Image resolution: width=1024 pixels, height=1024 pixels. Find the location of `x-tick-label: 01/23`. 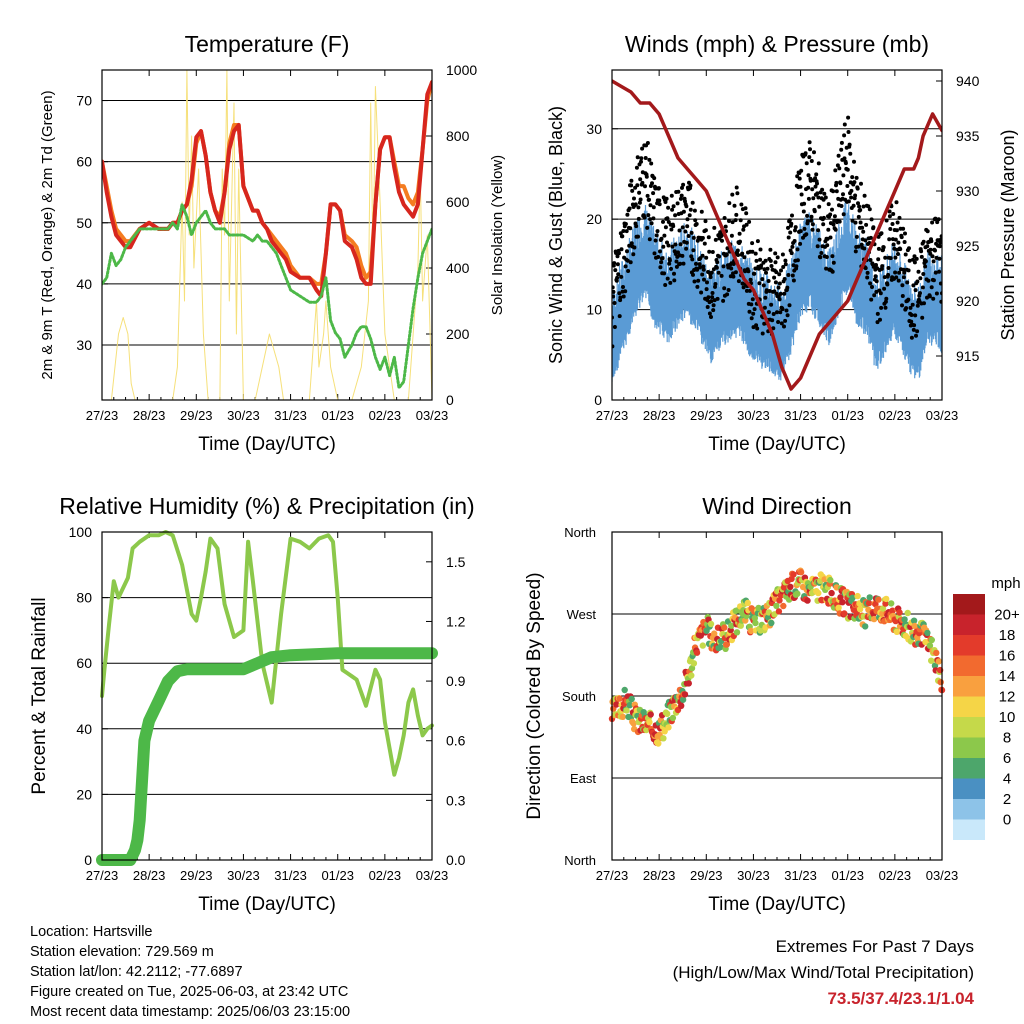

x-tick-label: 01/23 is located at coordinates (847, 415).